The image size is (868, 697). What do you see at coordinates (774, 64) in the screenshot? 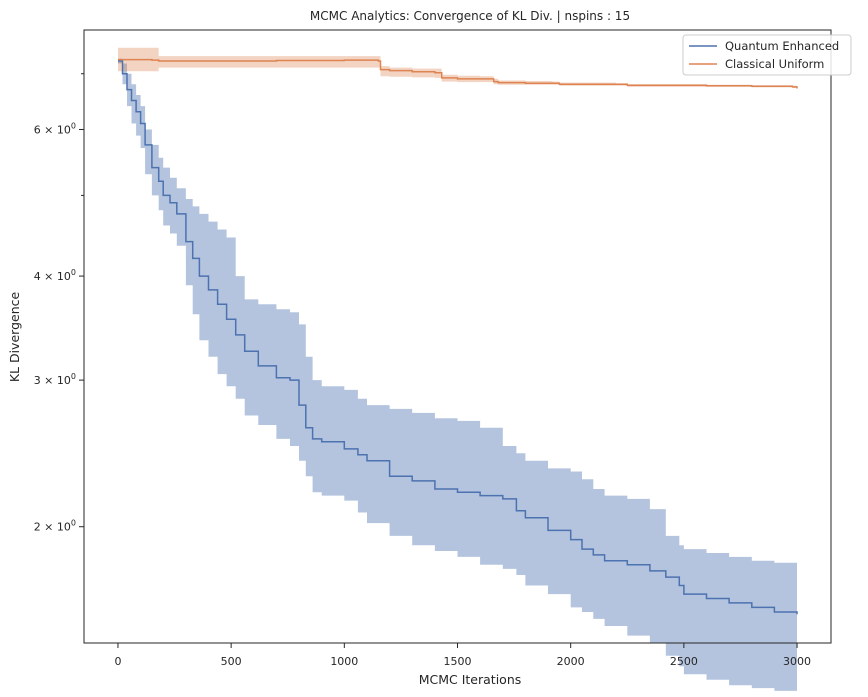
I see `legend-label: Classical Uniform` at bounding box center [774, 64].